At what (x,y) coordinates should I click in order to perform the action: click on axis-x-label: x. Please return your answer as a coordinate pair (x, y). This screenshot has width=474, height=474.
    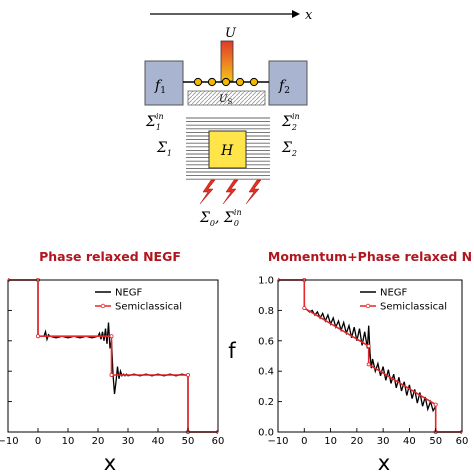
    Looking at the image, I should click on (309, 15).